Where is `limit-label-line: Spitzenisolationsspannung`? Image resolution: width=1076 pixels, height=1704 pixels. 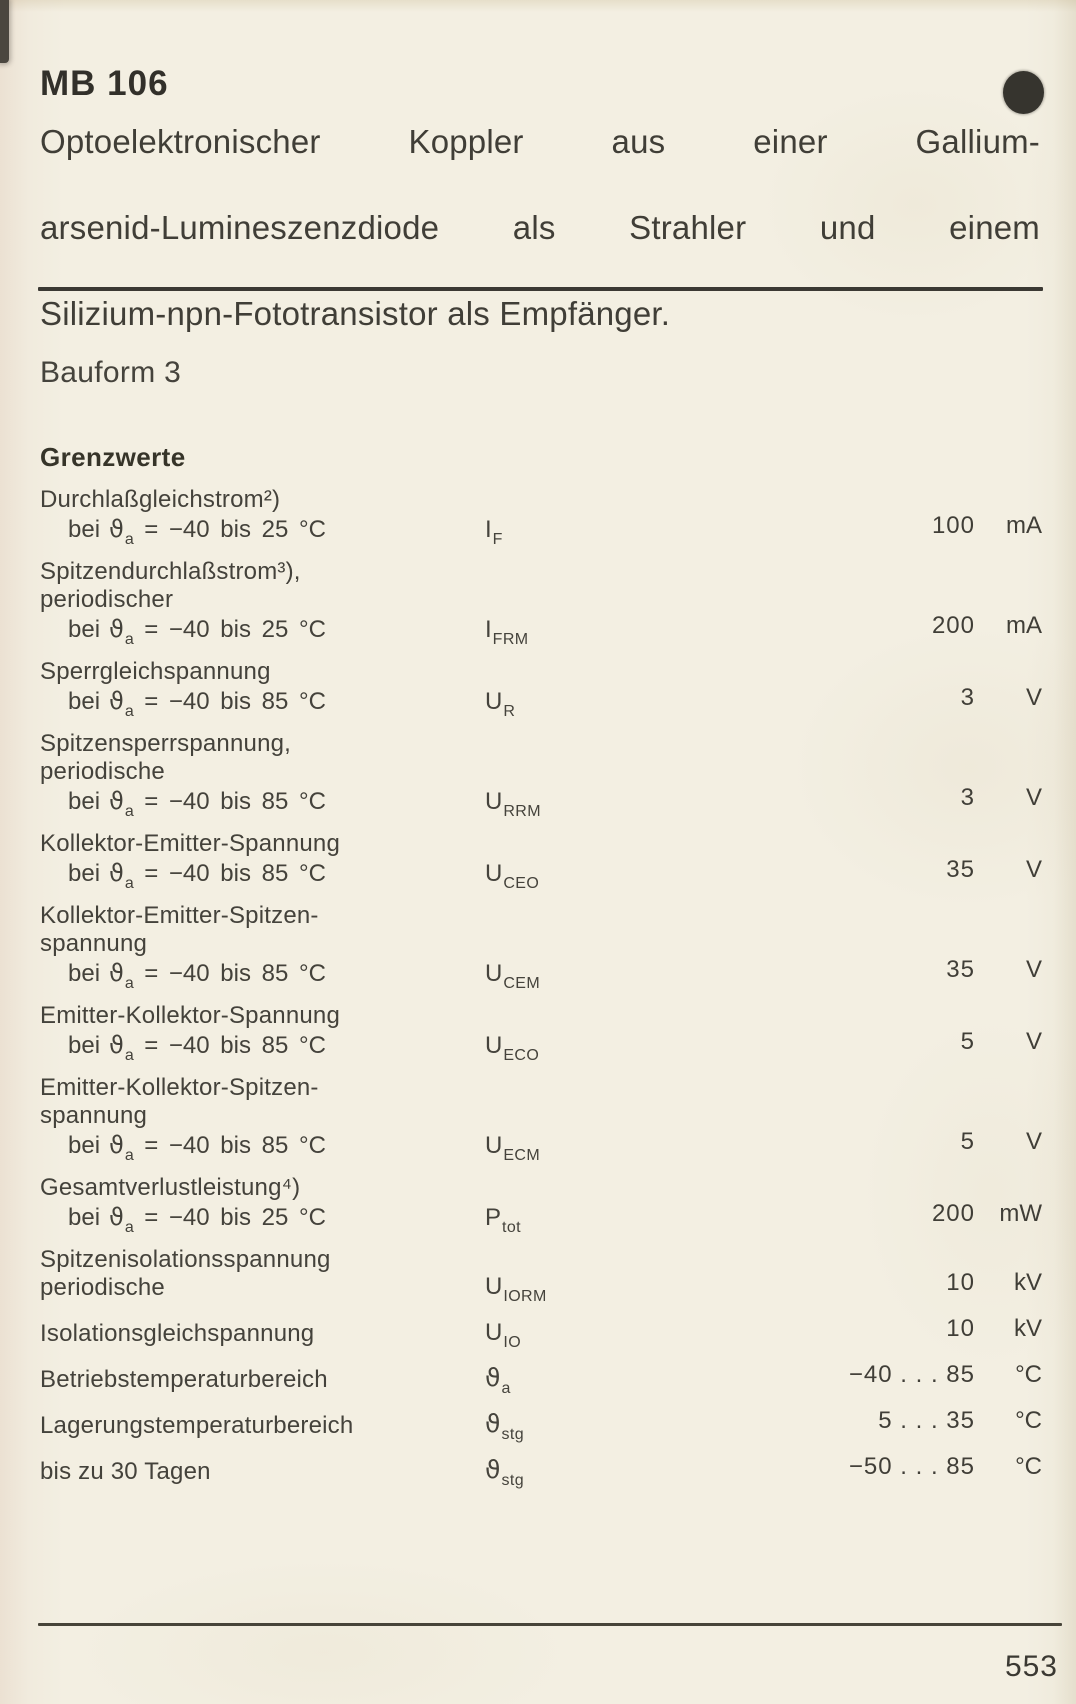 limit-label-line: Spitzenisolationsspannung is located at coordinates (185, 1259).